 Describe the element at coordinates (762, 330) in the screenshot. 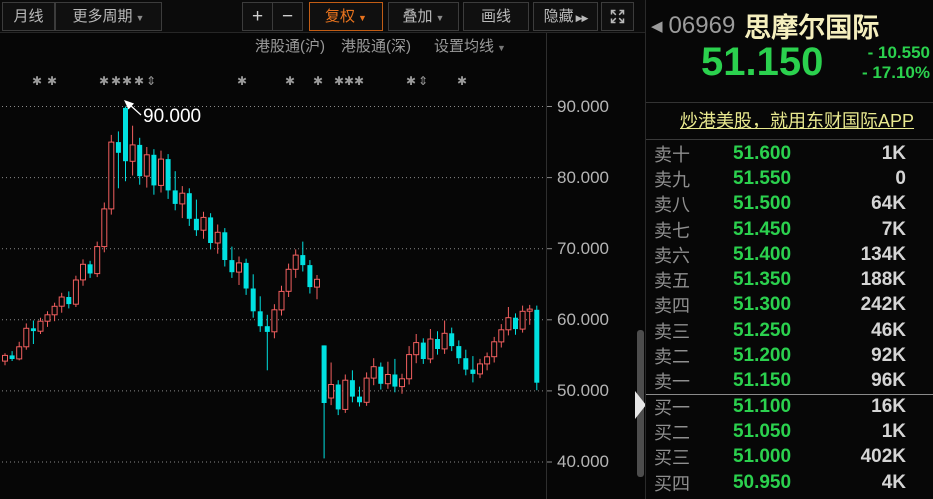

I see `level-price: 51.250` at that location.